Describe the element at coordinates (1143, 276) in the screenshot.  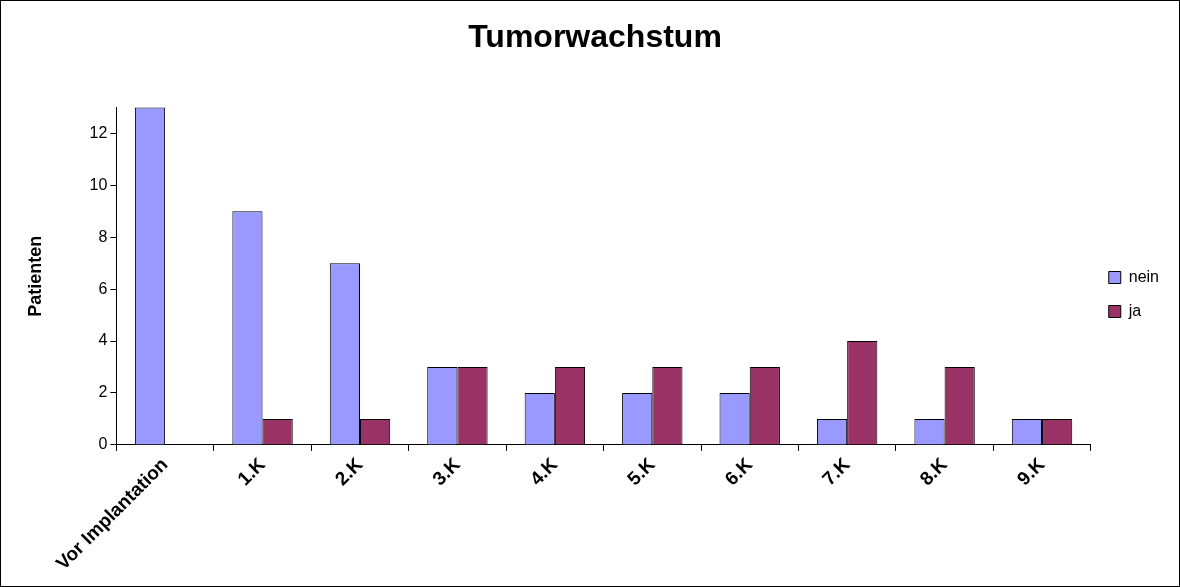
I see `legend-label: nein` at that location.